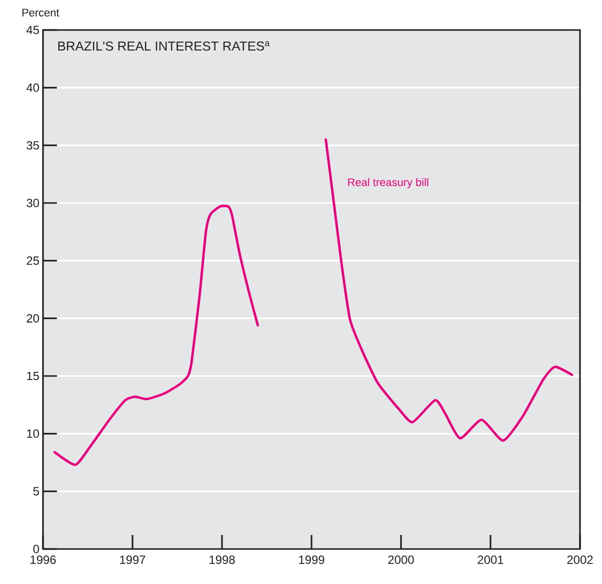 Image resolution: width=602 pixels, height=584 pixels. Describe the element at coordinates (580, 560) in the screenshot. I see `x-tick-label: 2002` at that location.